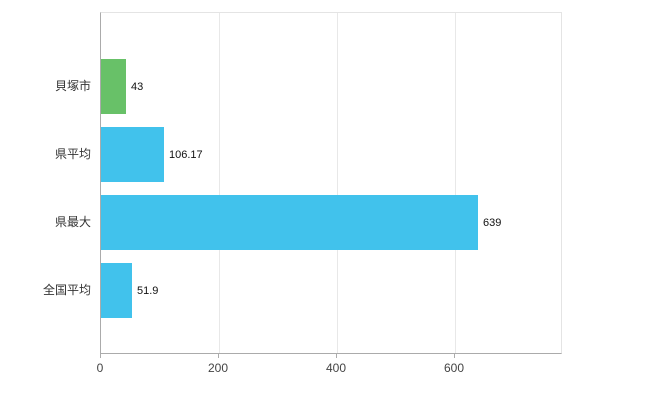 The image size is (650, 400). What do you see at coordinates (336, 368) in the screenshot?
I see `x-tick-label: 400` at bounding box center [336, 368].